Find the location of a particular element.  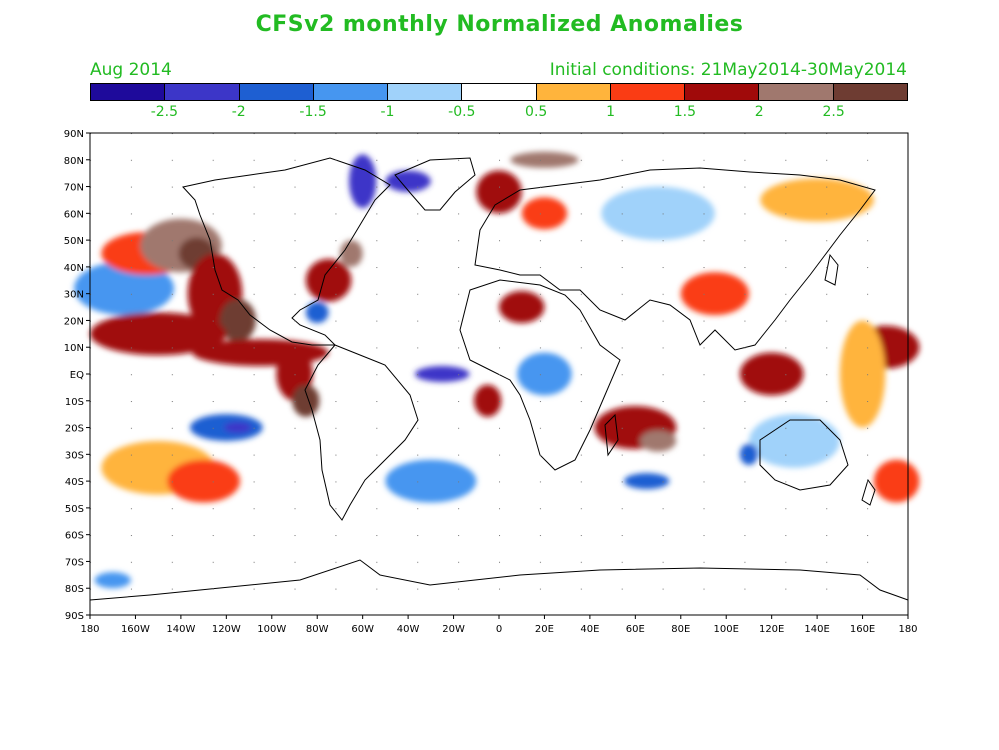

colorbar-label: -1.5 is located at coordinates (313, 112).